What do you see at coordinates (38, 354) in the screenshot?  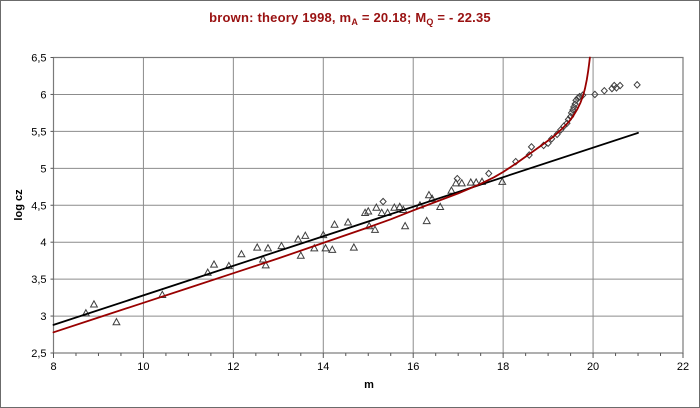 I see `y-tick-label: 2,5` at bounding box center [38, 354].